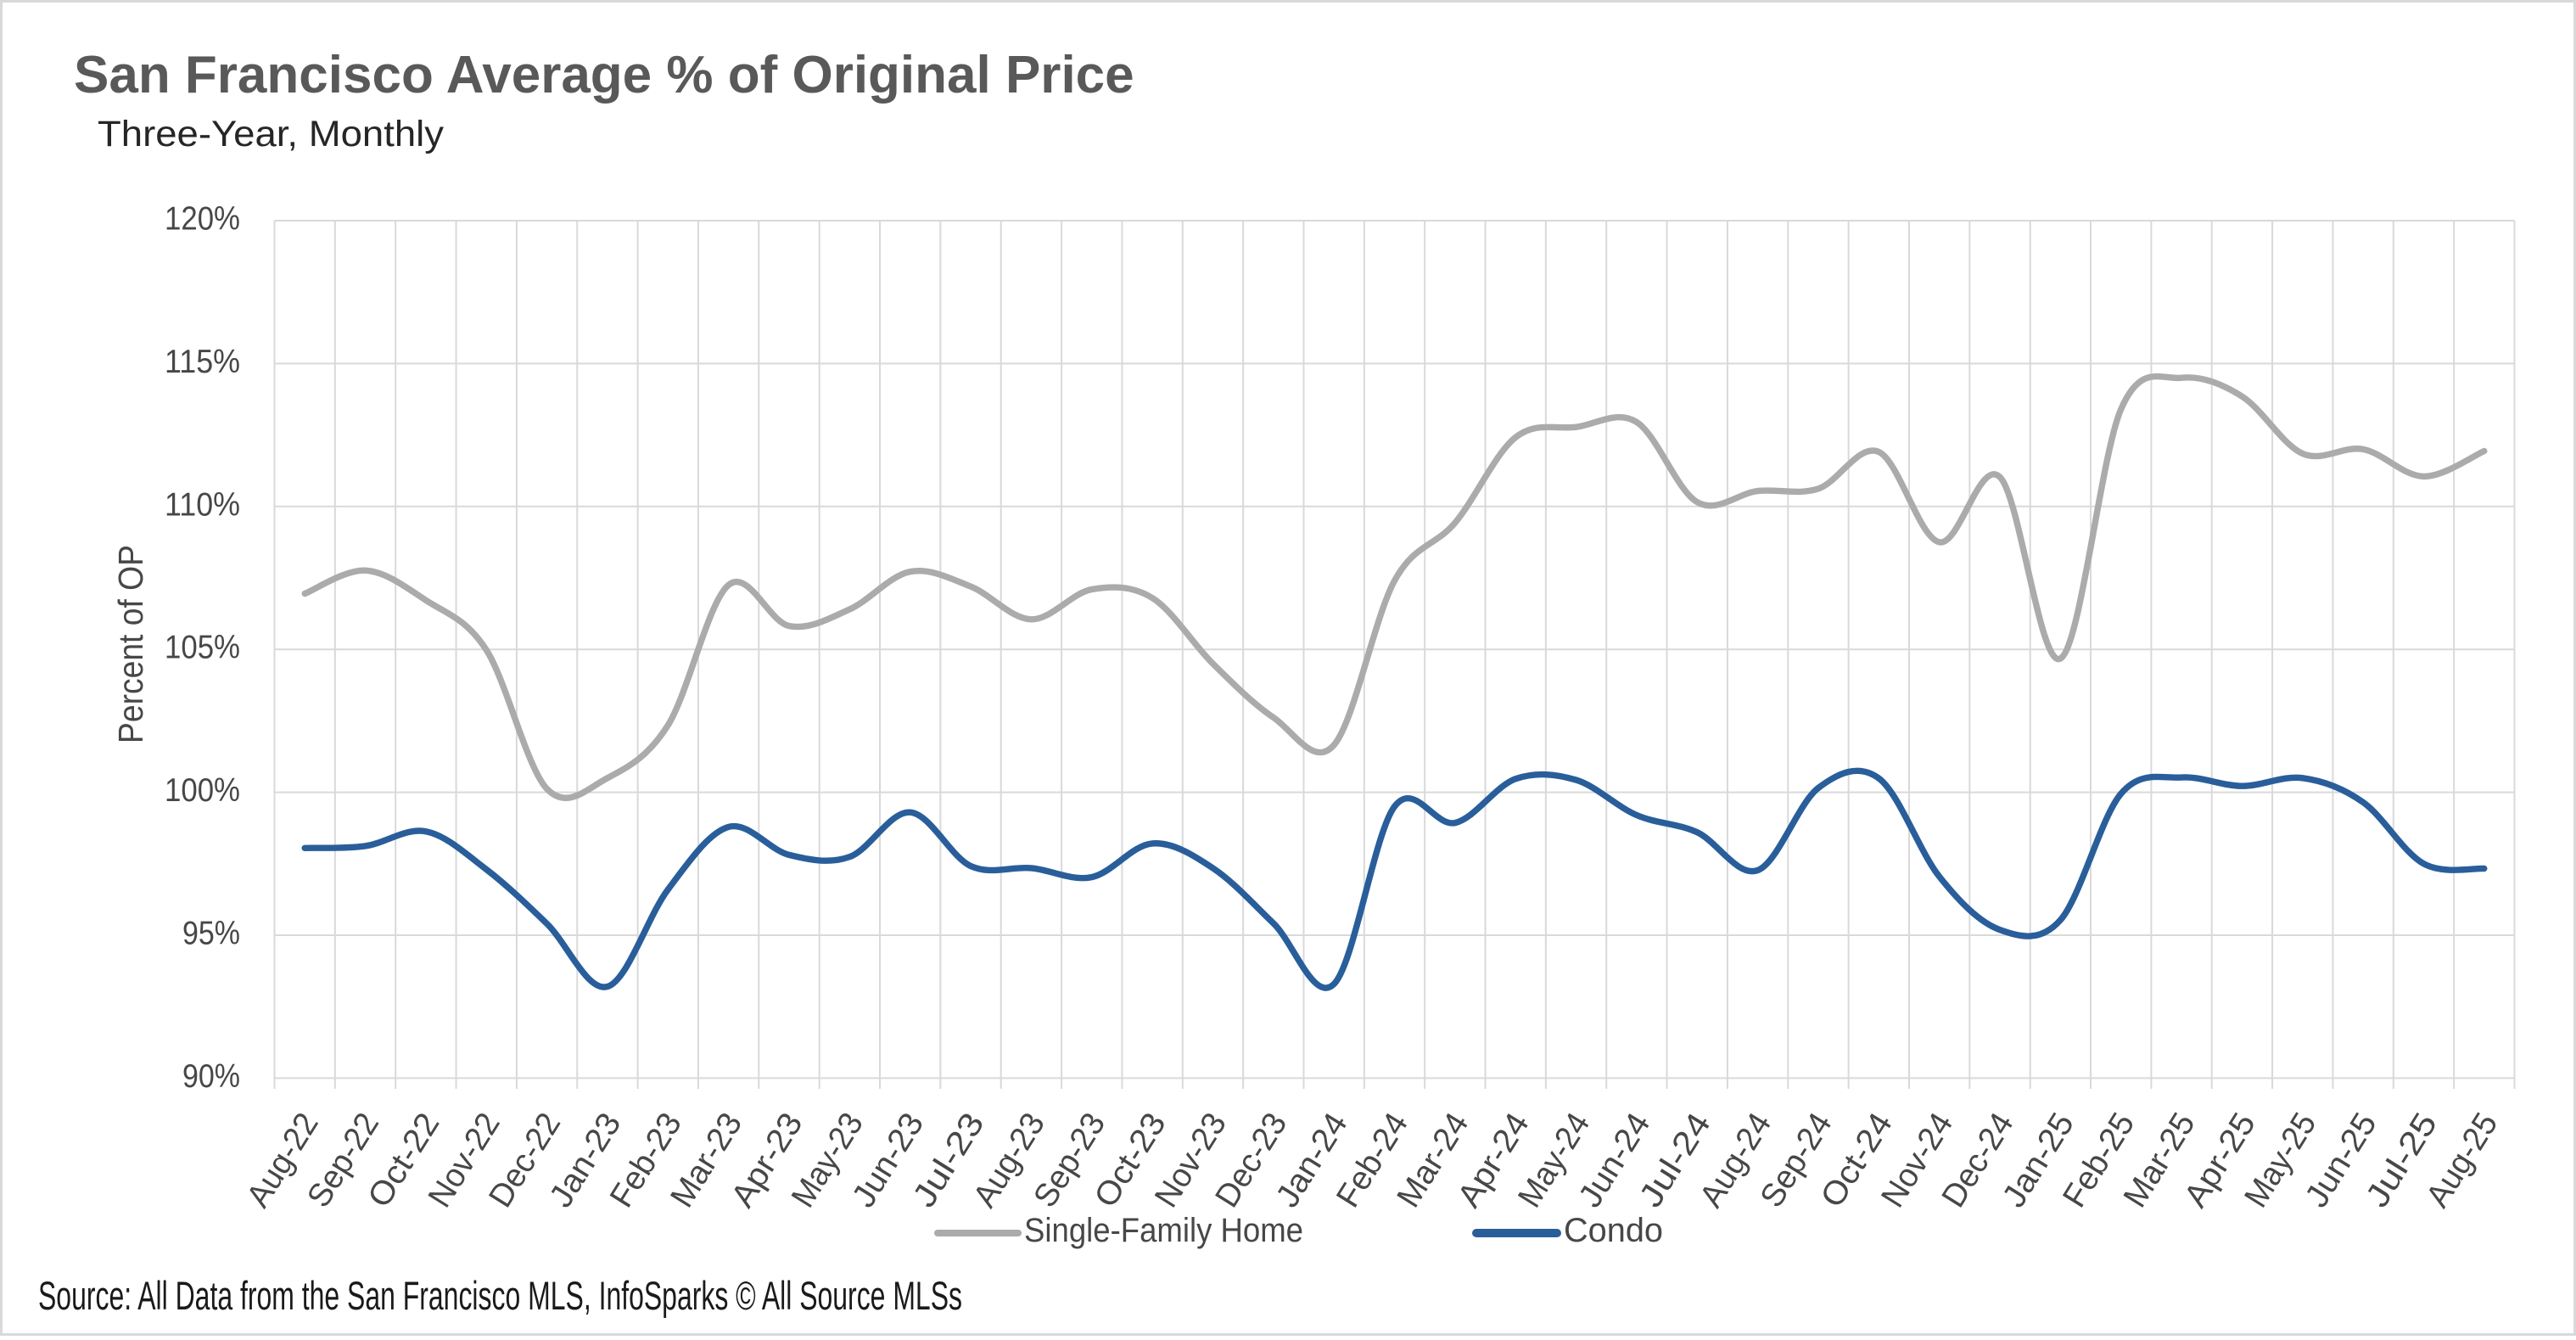 The height and width of the screenshot is (1340, 2576). Describe the element at coordinates (203, 648) in the screenshot. I see `svg-text: 105%` at that location.